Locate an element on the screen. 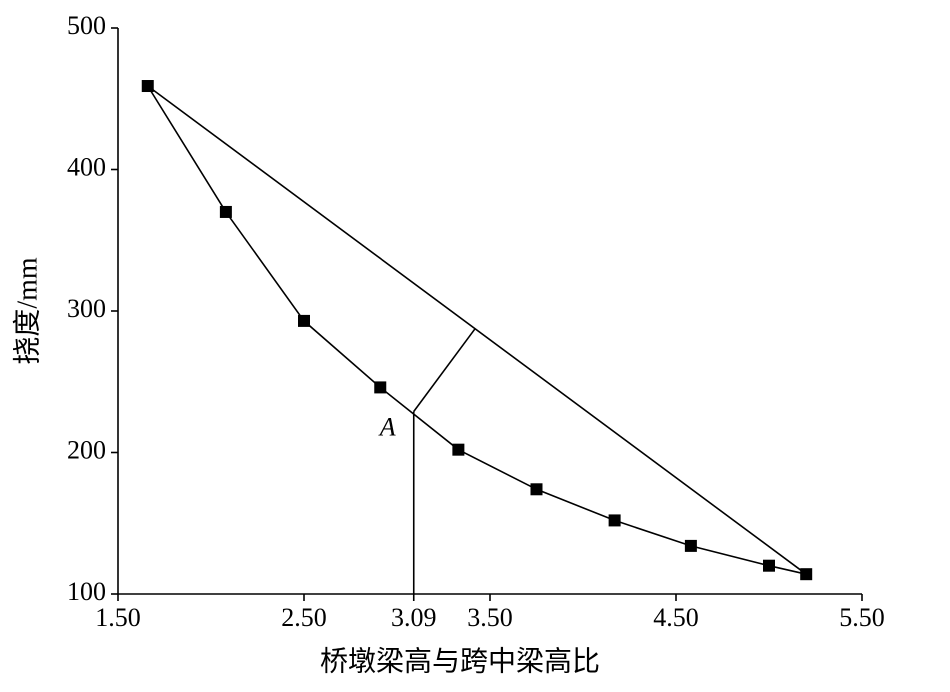  y-tick-label: 500 is located at coordinates (86, 25).